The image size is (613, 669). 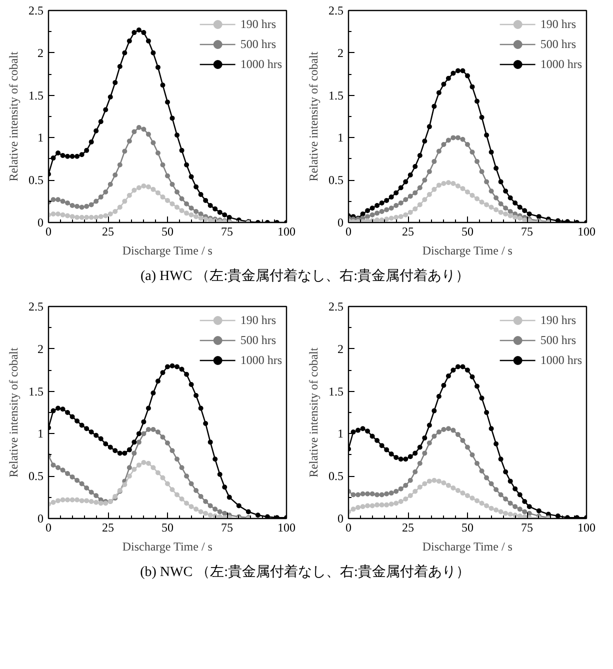 I want to click on text: (b) NWC （左:貴金属付着なし、右:貴金属付着あり）, so click(x=305, y=572).